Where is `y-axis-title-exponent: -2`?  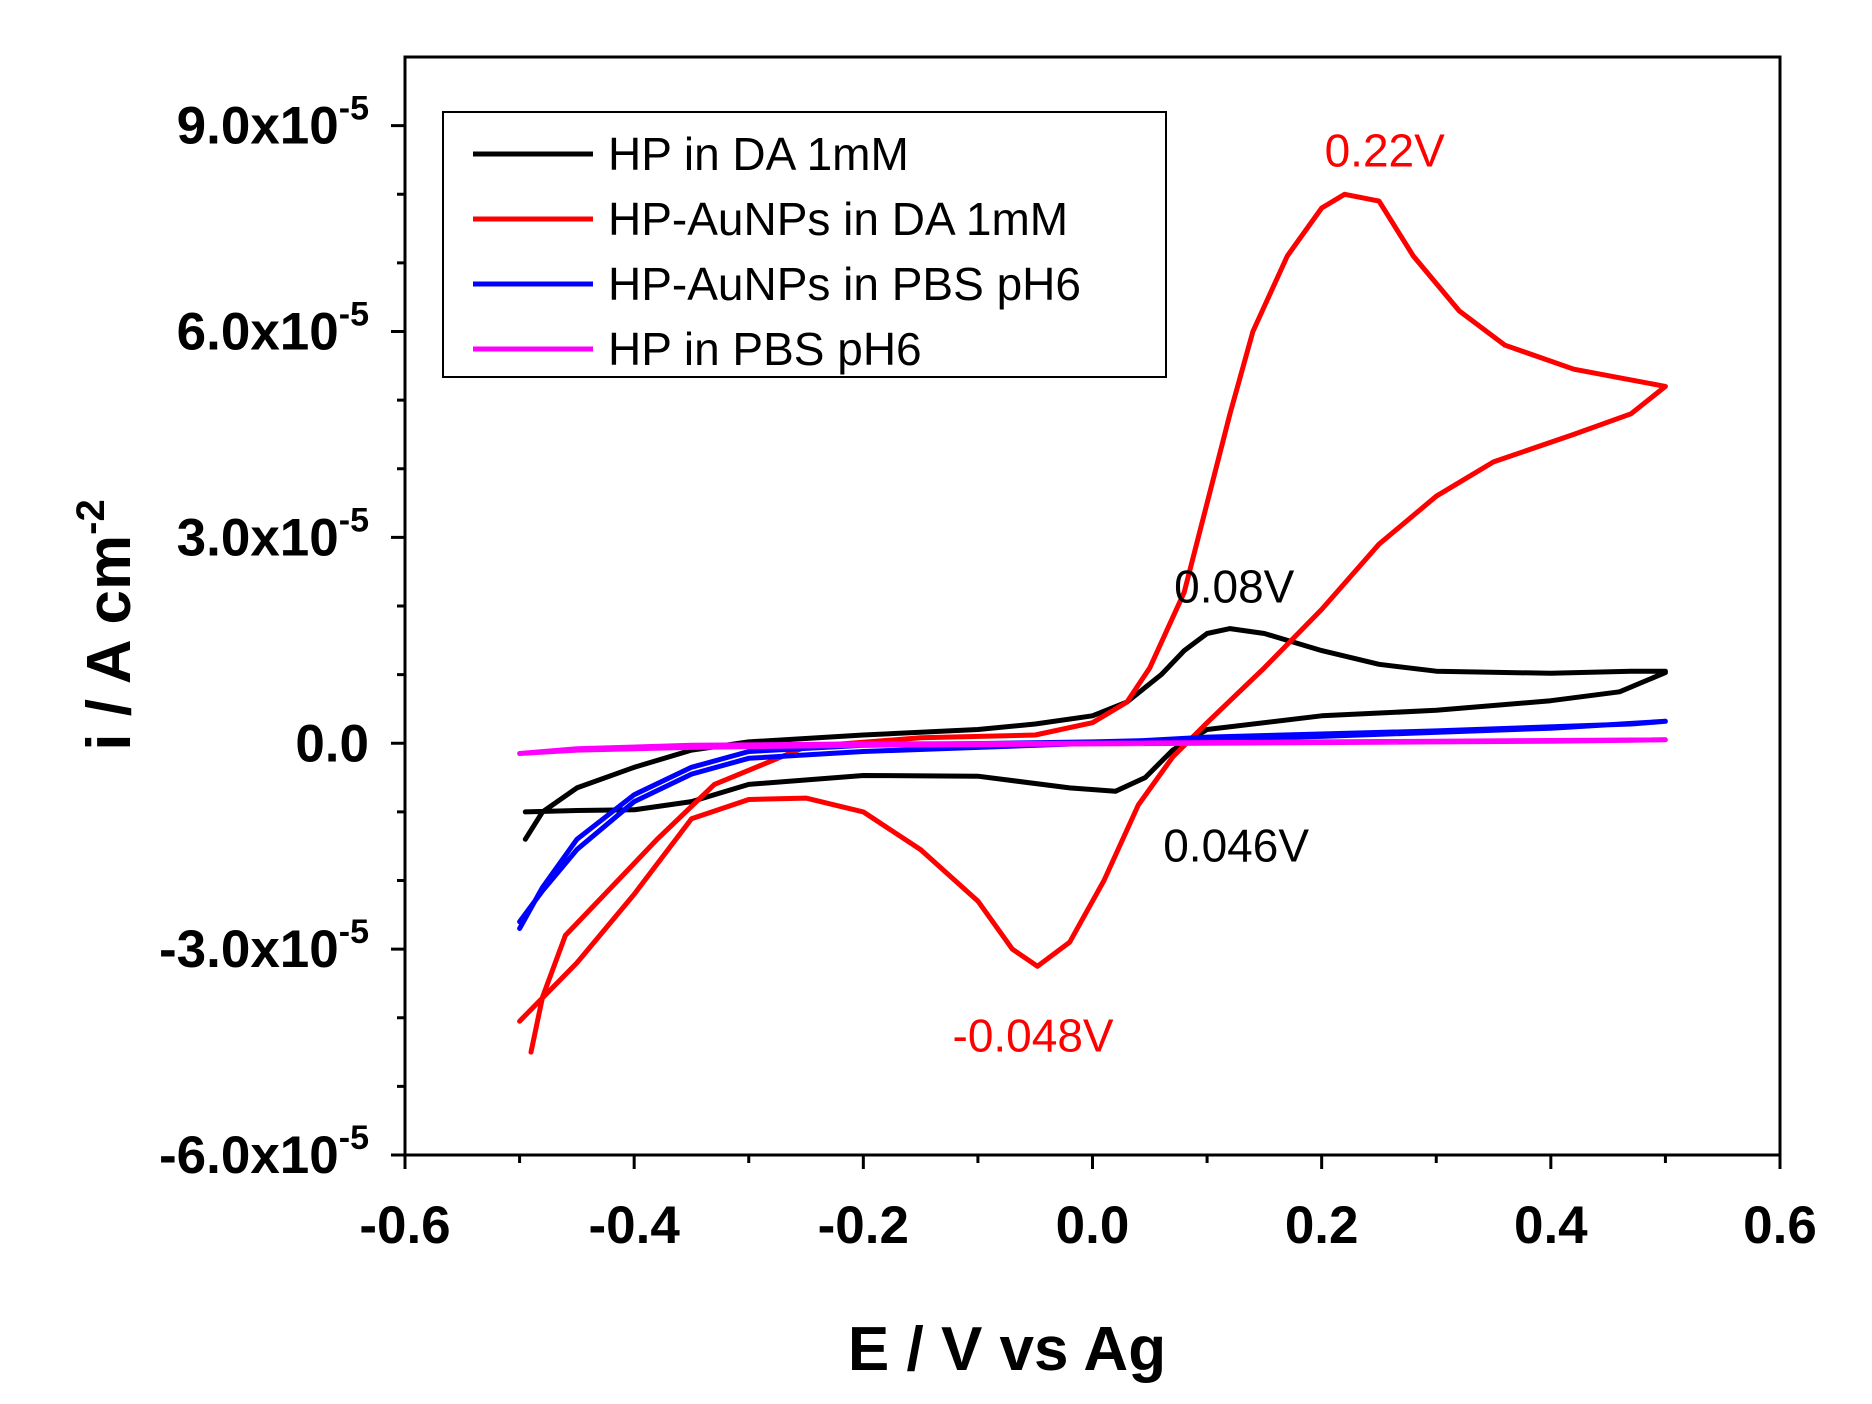 y-axis-title-exponent: -2 is located at coordinates (91, 517).